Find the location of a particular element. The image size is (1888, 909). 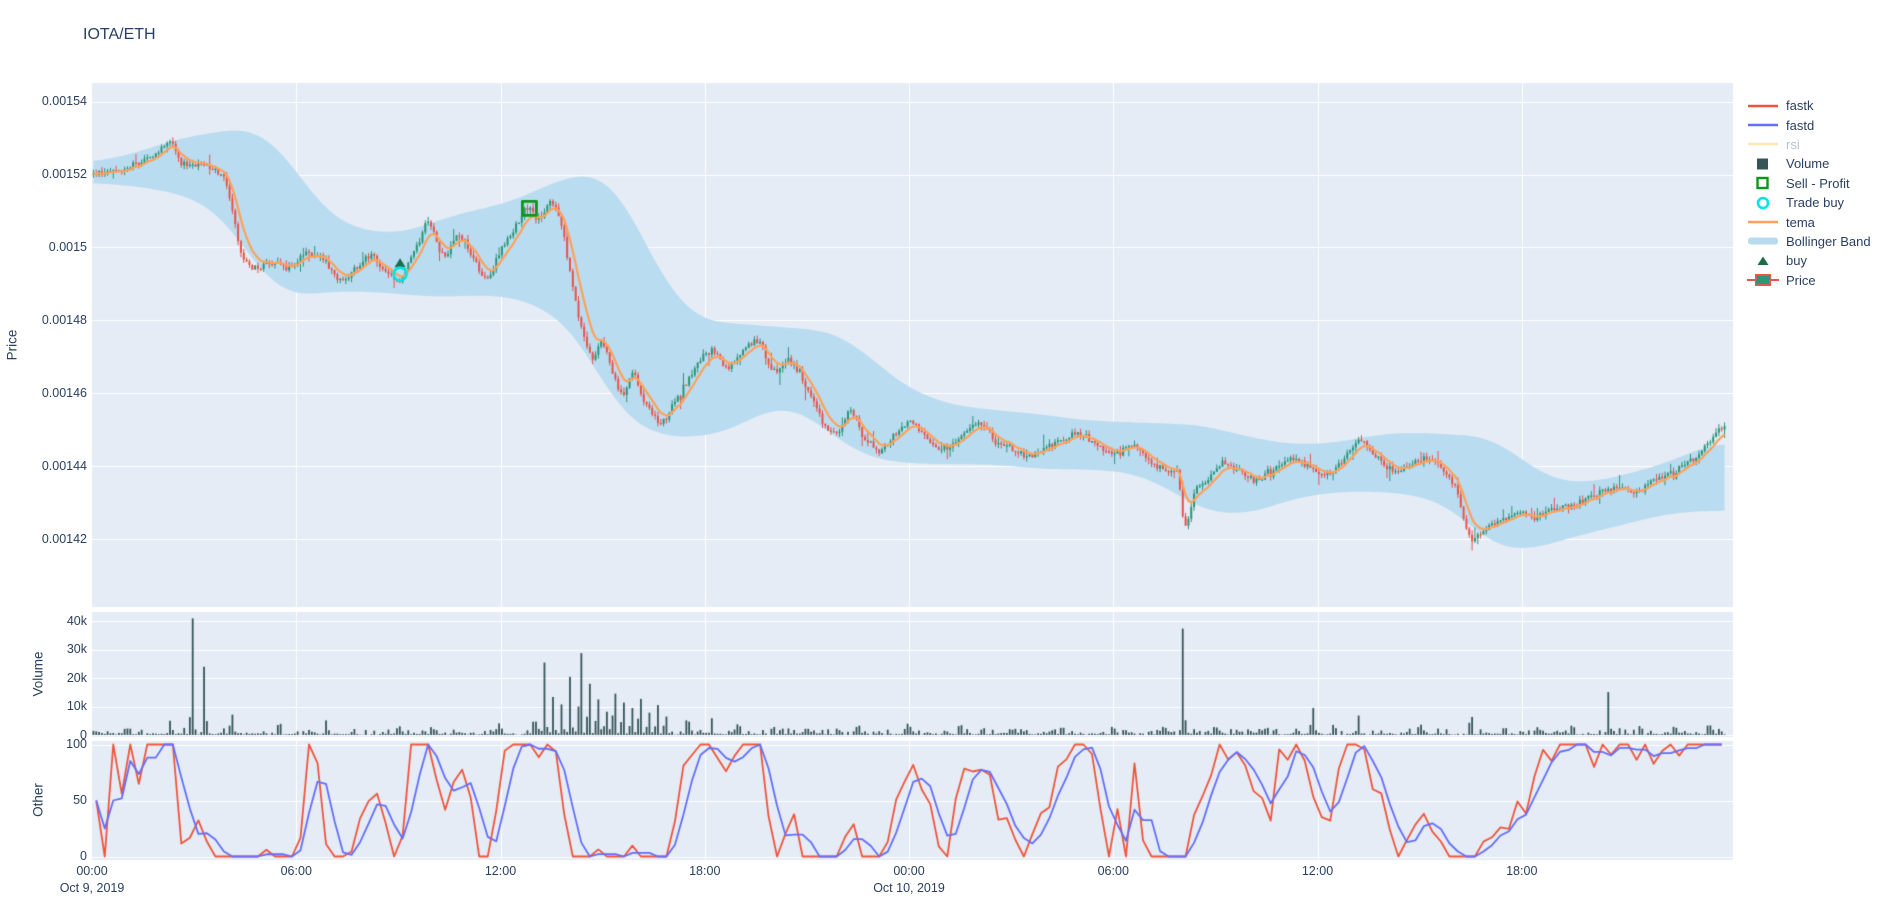

volume-tick-label: 30k is located at coordinates (76, 649).